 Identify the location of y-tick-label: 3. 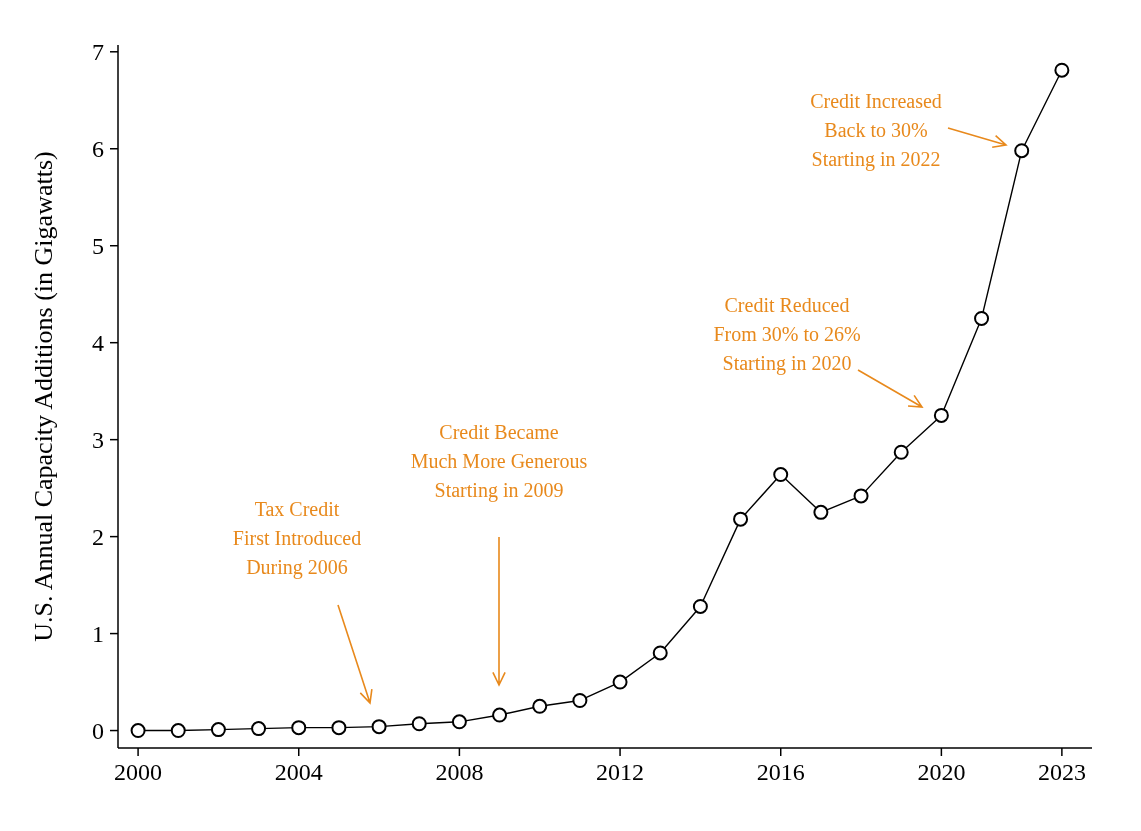
(98, 440).